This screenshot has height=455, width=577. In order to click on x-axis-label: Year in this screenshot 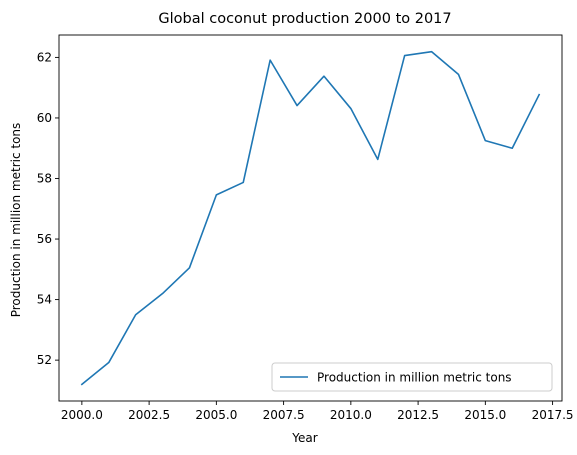, I will do `click(304, 438)`.